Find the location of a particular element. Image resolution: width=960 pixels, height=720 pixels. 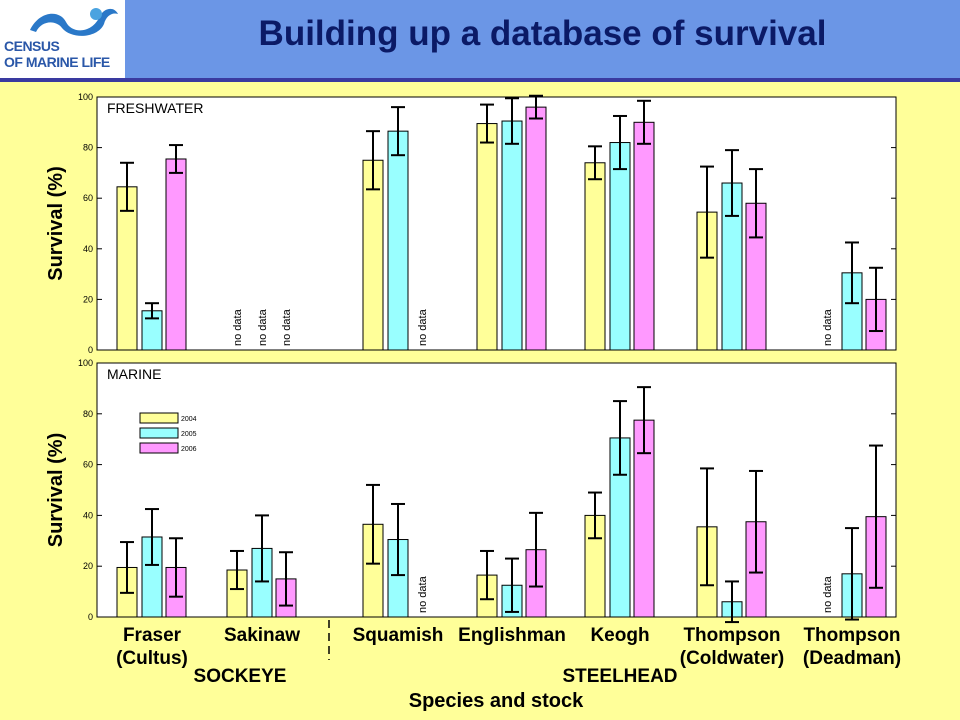

legend-label-2005: 2005 is located at coordinates (189, 434).